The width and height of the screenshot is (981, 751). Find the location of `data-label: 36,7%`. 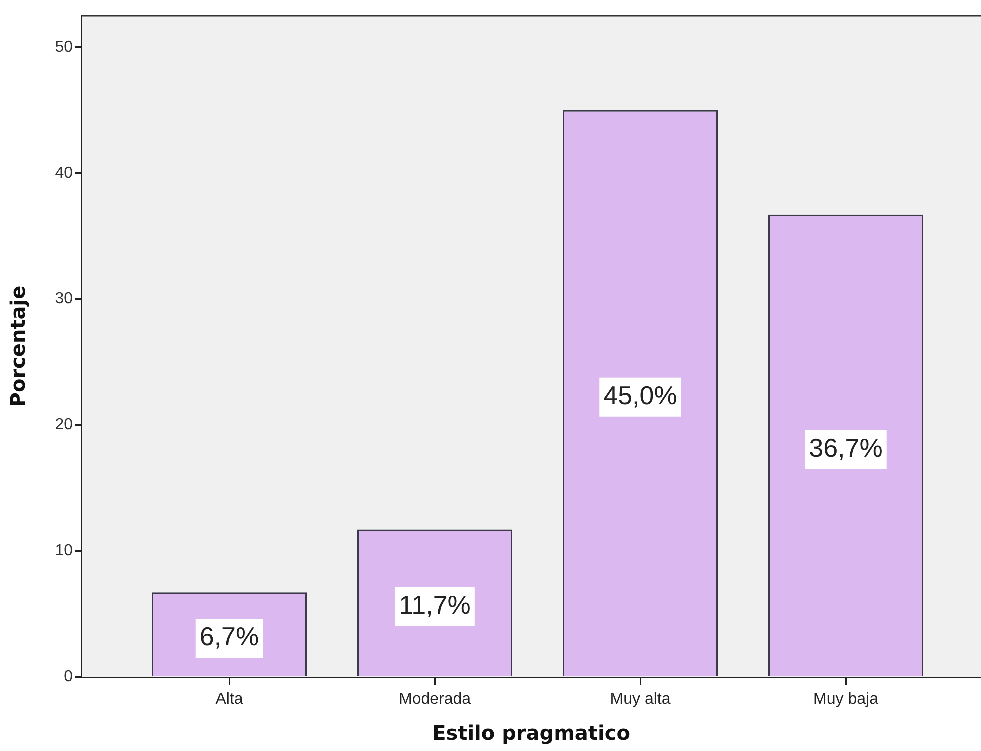

data-label: 36,7% is located at coordinates (846, 447).